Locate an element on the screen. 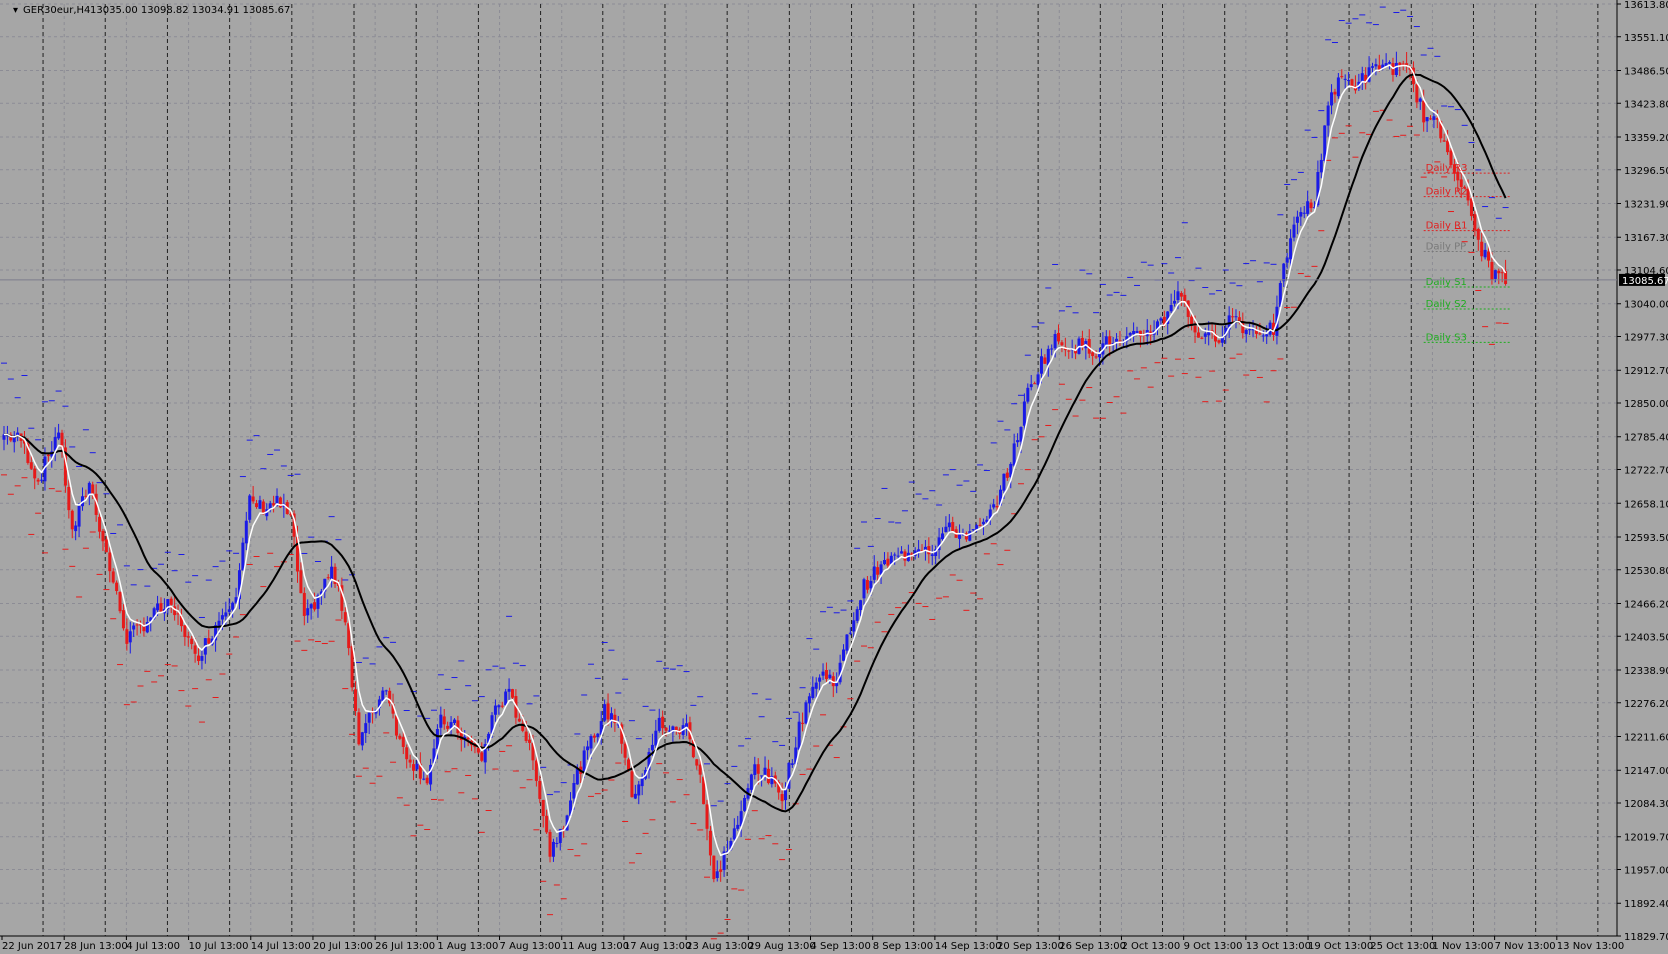  y-tick-label: 12338.90 is located at coordinates (1646, 671).